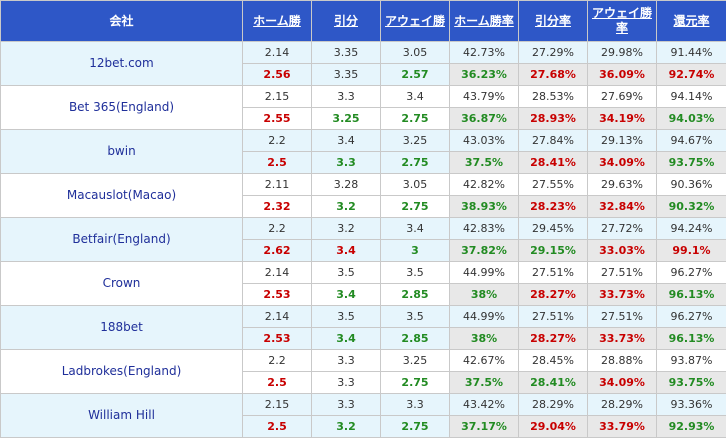 Image resolution: width=726 pixels, height=439 pixels. Describe the element at coordinates (484, 74) in the screenshot. I see `live-home-rate: 36.23%` at that location.